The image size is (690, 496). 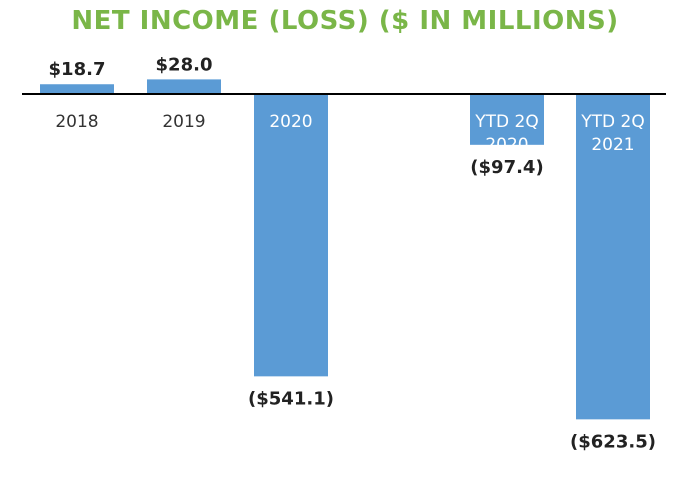 What do you see at coordinates (291, 398) in the screenshot?
I see `value-label-2: ($541.1)` at bounding box center [291, 398].